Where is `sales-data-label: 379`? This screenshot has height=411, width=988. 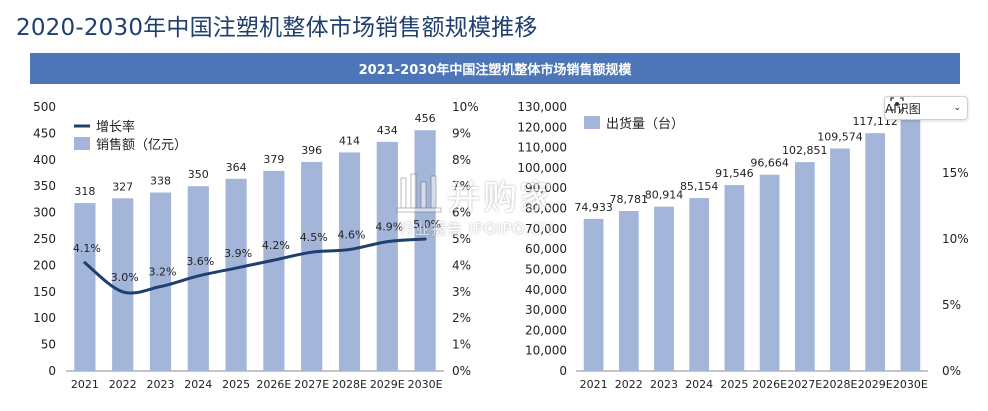 sales-data-label: 379 is located at coordinates (273, 159).